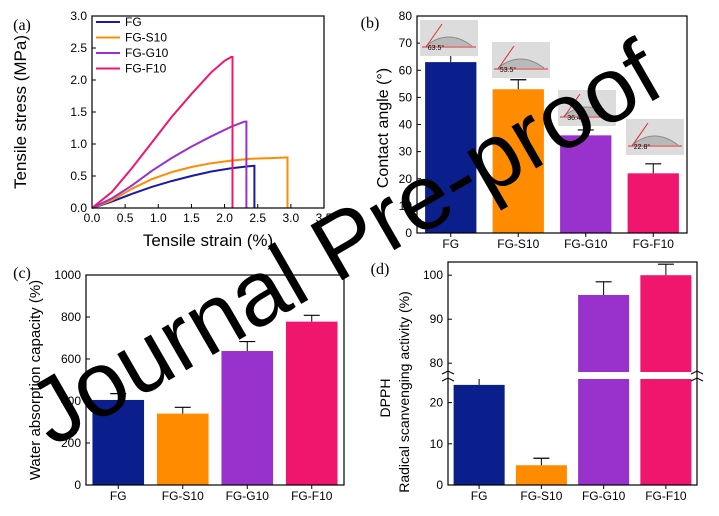 Image resolution: width=719 pixels, height=516 pixels. Describe the element at coordinates (78, 16) in the screenshot. I see `y-tick-label-a: 3.0` at that location.